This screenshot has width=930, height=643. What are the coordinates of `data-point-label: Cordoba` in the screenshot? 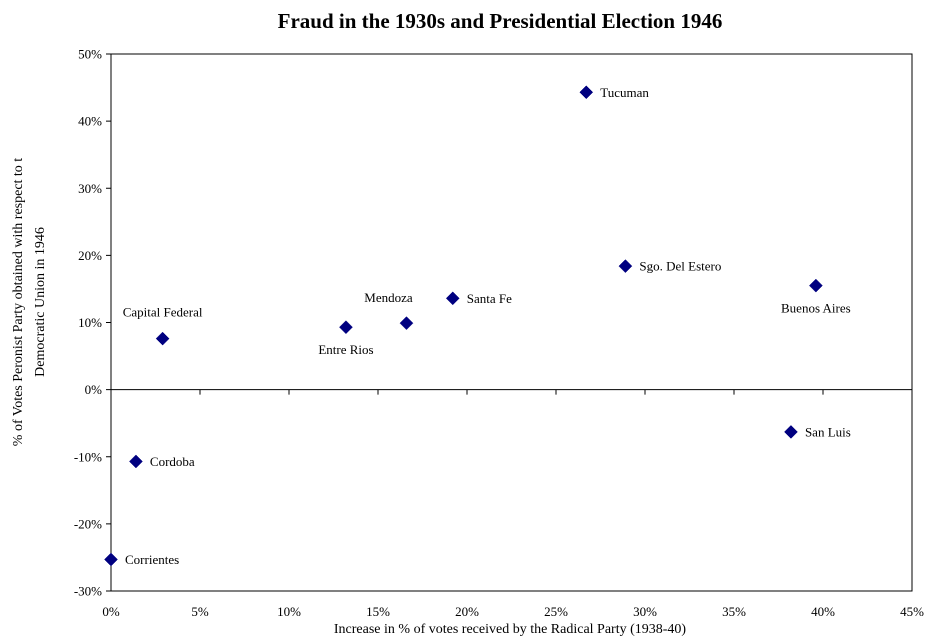 It's located at (172, 461).